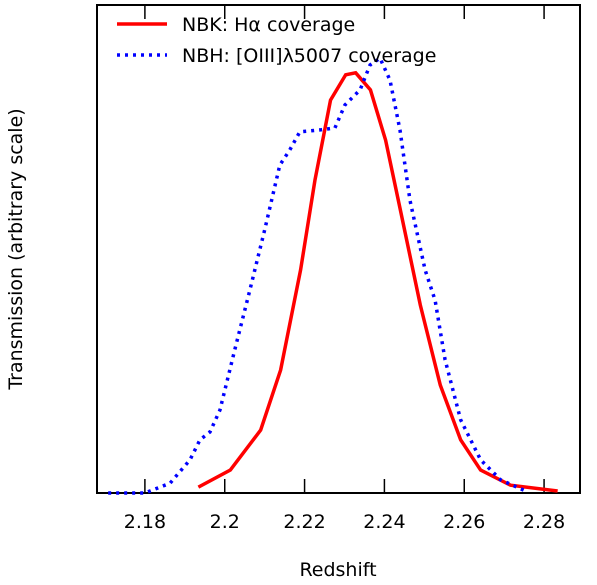 The width and height of the screenshot is (597, 585). What do you see at coordinates (16, 249) in the screenshot?
I see `y-axis-label: Transmission (arbitrary scale)` at bounding box center [16, 249].